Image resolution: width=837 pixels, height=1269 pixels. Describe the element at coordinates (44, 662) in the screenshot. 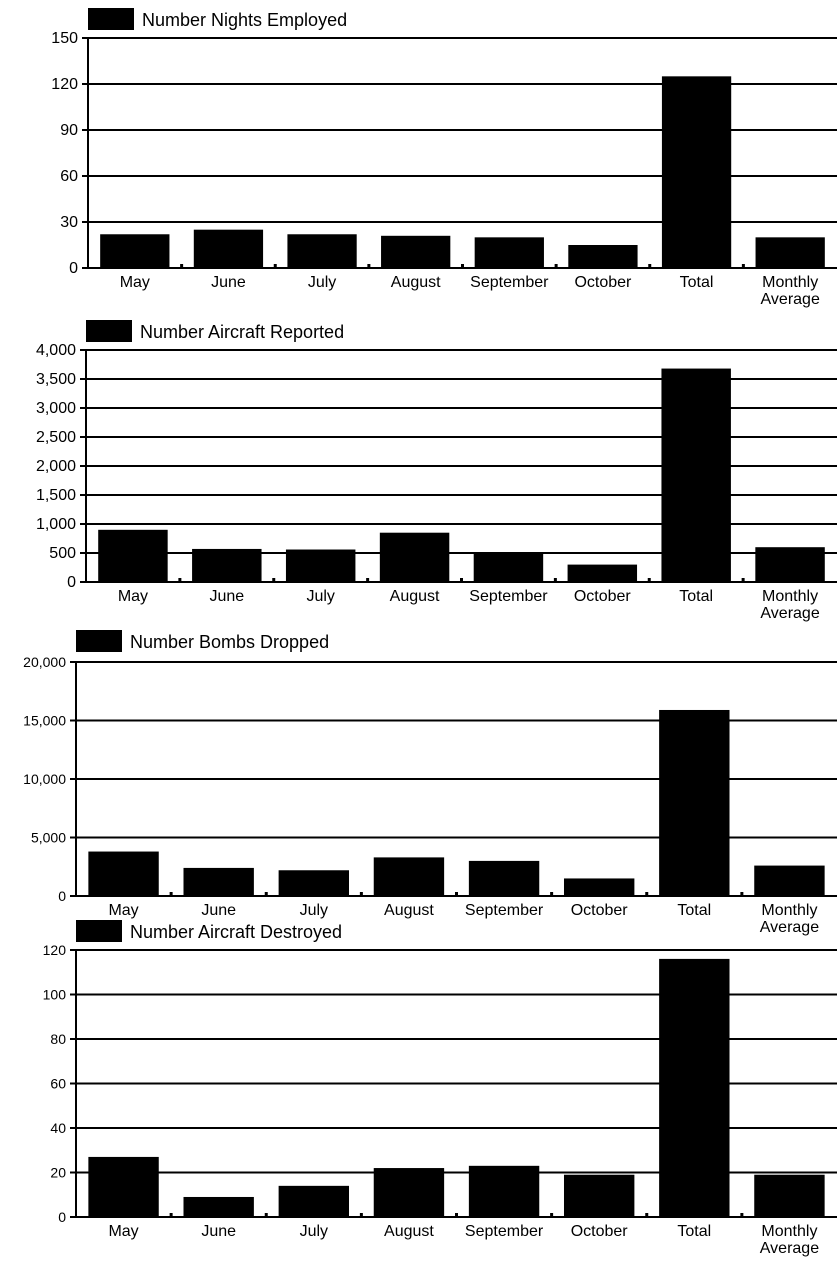

I see `y-tick-label: 20,000` at that location.